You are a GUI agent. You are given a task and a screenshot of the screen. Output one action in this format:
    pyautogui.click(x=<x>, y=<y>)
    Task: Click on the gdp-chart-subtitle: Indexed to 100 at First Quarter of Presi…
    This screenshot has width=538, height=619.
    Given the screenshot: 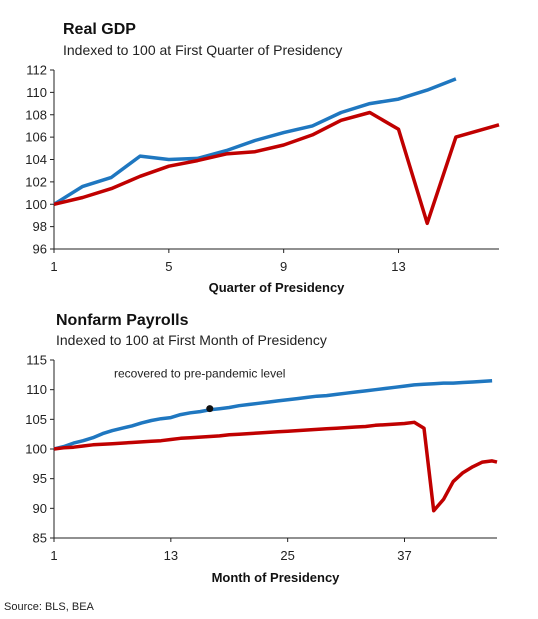 What is the action you would take?
    pyautogui.click(x=203, y=50)
    